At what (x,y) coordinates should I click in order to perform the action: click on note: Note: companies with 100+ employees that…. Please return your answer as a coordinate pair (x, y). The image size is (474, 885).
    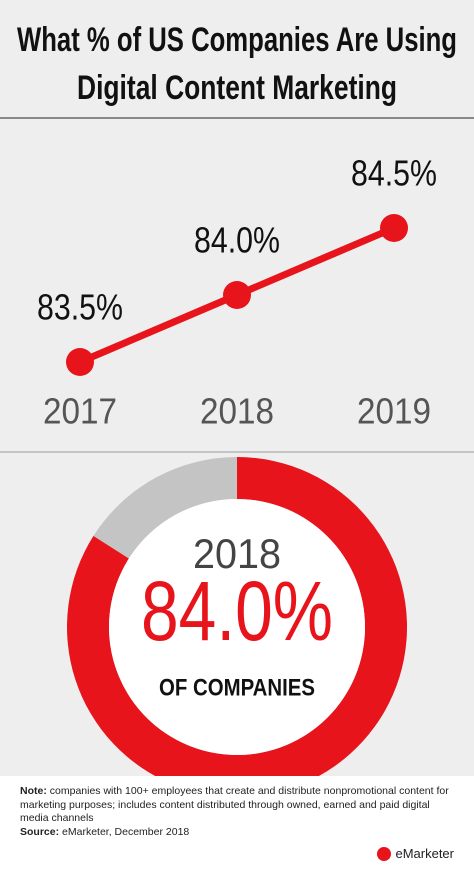
    Looking at the image, I should click on (237, 805).